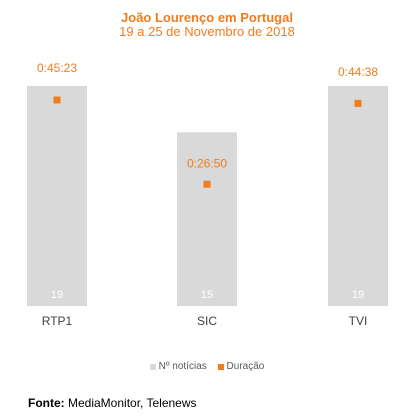 The width and height of the screenshot is (414, 420). Describe the element at coordinates (57, 295) in the screenshot. I see `count-label-rtp1: 19` at that location.